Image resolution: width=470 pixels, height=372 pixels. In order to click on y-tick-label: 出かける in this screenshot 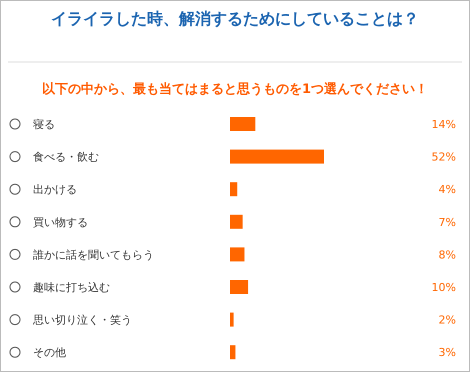, I will do `click(55, 189)`.